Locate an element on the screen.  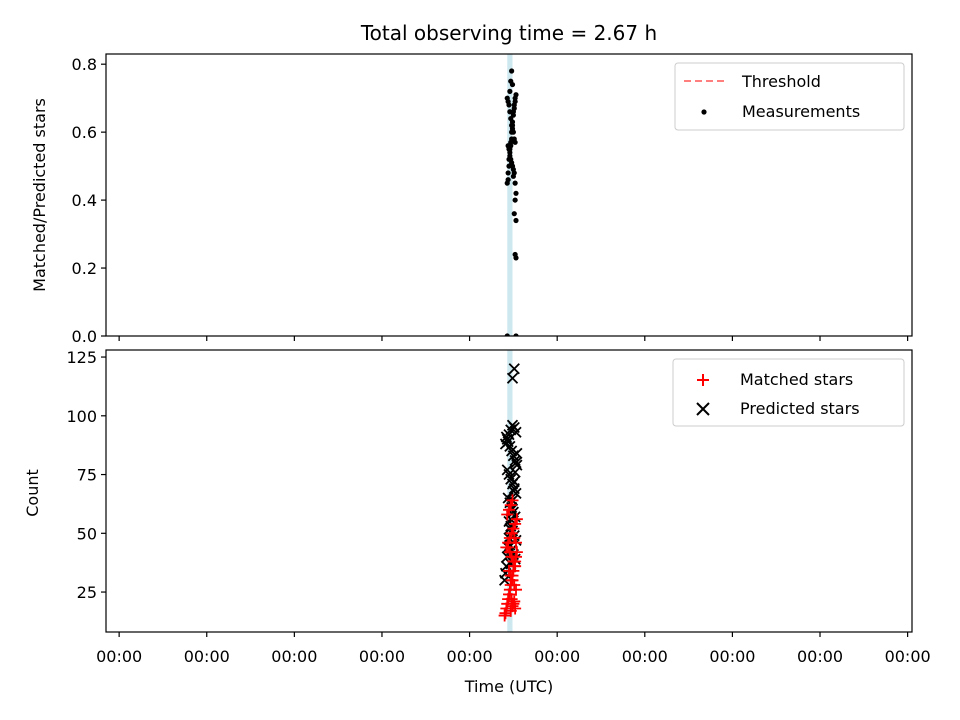
x-axis-label: Time (UTC) is located at coordinates (508, 686).